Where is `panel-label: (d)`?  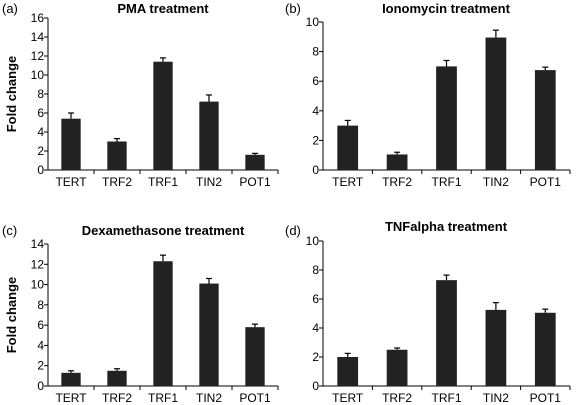
panel-label: (d) is located at coordinates (293, 230).